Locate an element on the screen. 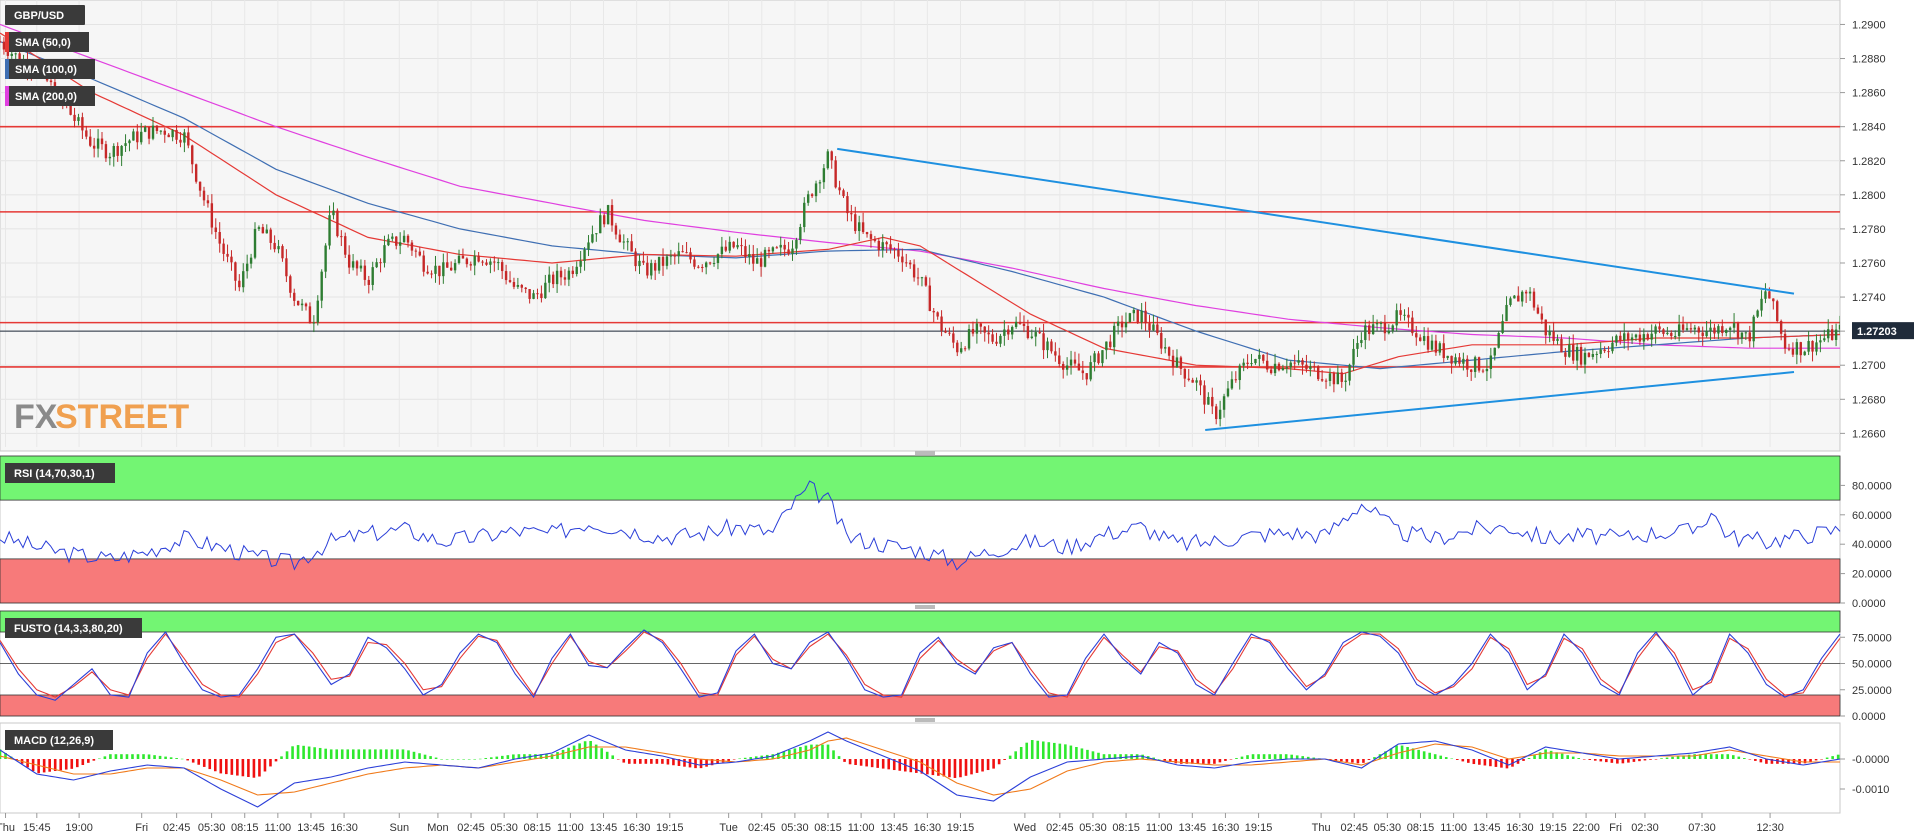 The image size is (1919, 838). legend-sma200: SMA (200,0) is located at coordinates (50, 96).